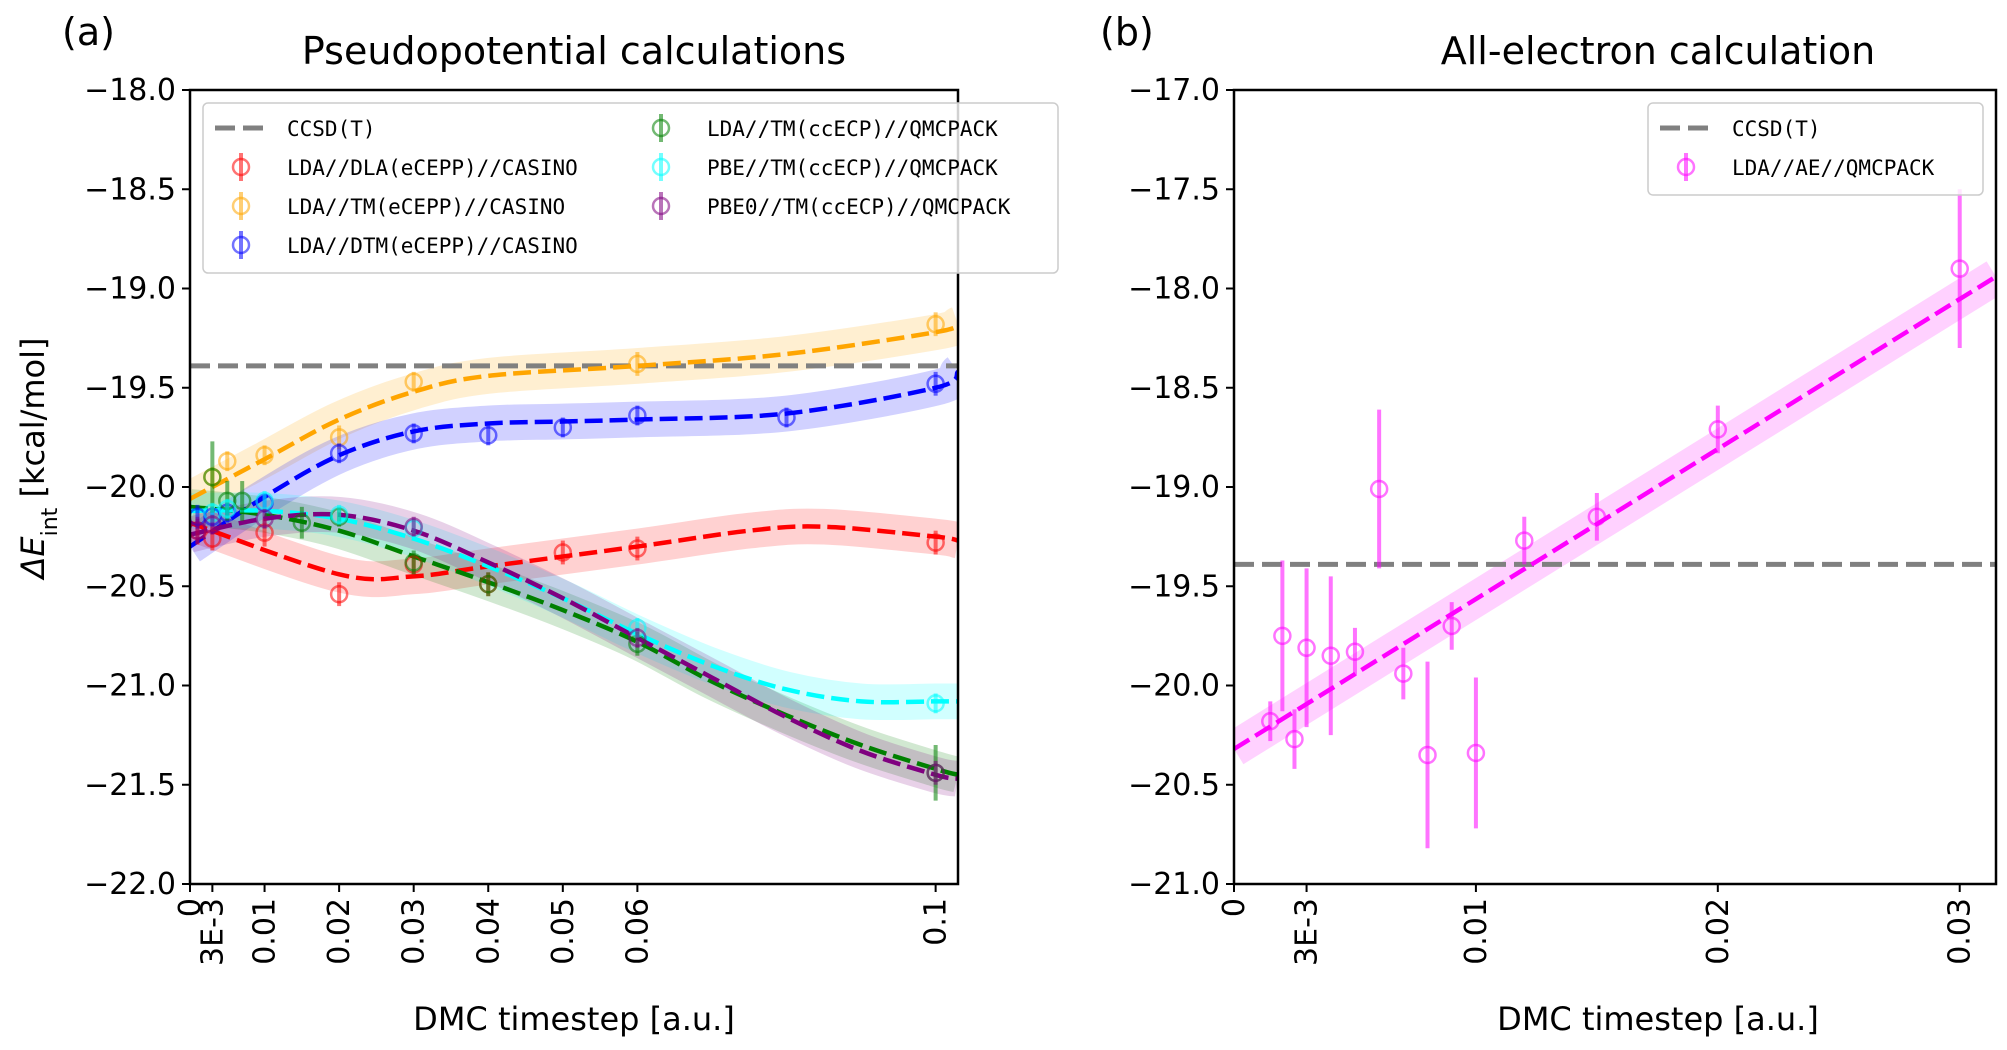  I want to click on panel-a-label: (a), so click(88, 32).